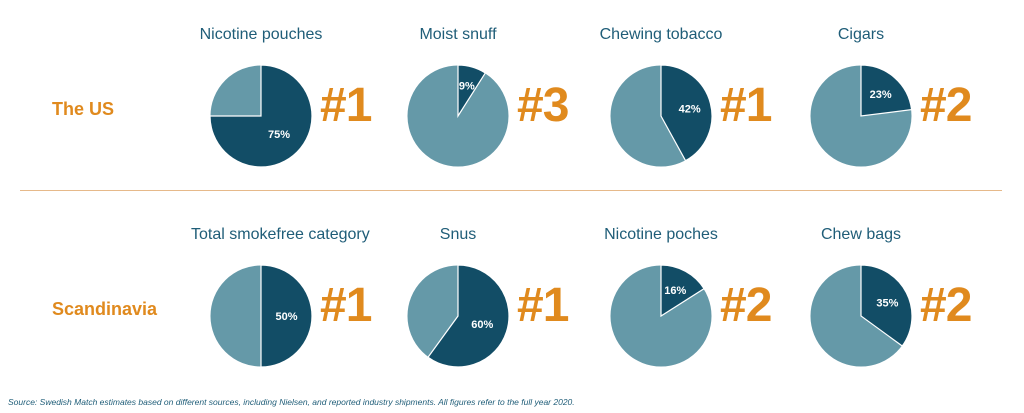 The height and width of the screenshot is (413, 1024). I want to click on pie-chart: 23%, so click(861, 116).